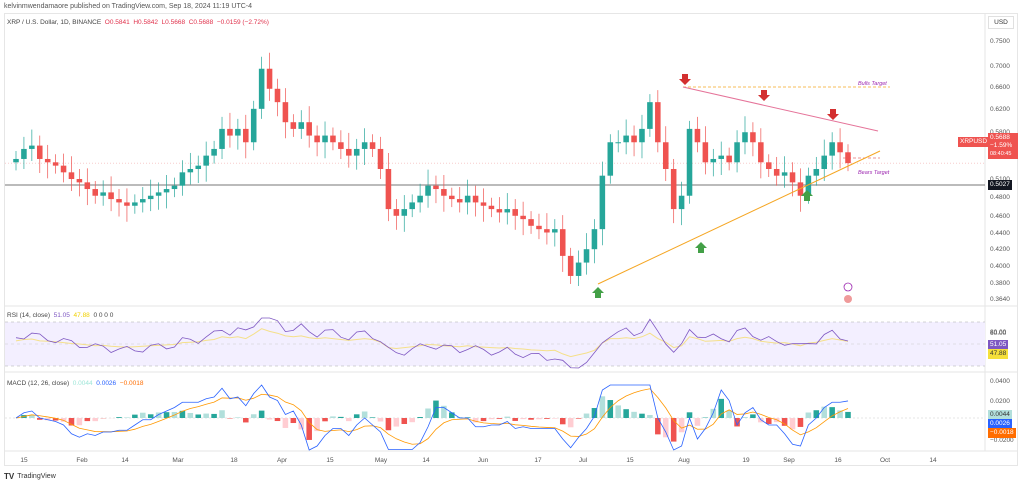 This screenshot has width=1024, height=486. What do you see at coordinates (242, 22) in the screenshot?
I see `ohlc-change: −0.0159 (−2.72%)` at bounding box center [242, 22].